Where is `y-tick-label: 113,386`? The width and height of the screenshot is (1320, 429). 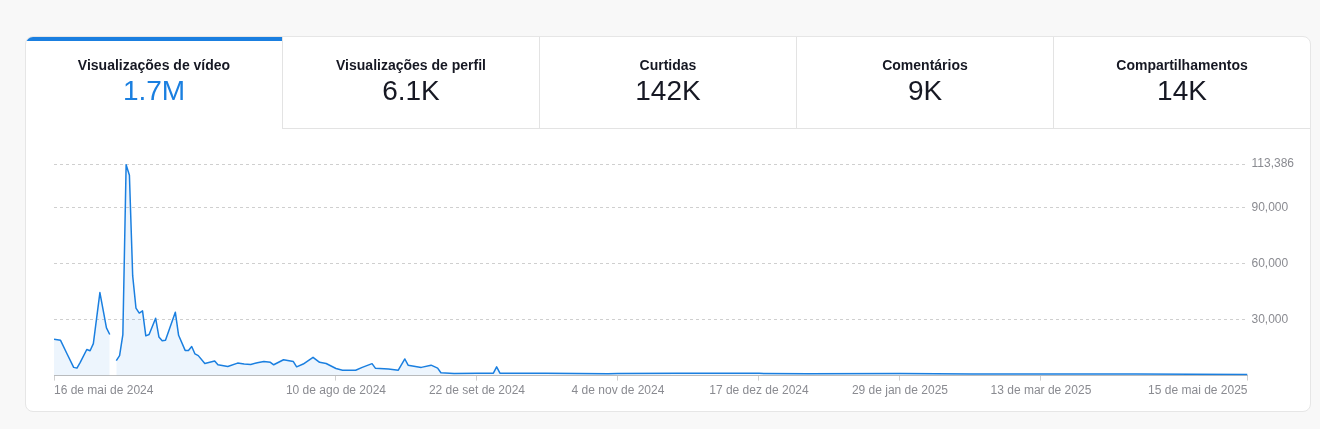
y-tick-label: 113,386 is located at coordinates (1273, 163).